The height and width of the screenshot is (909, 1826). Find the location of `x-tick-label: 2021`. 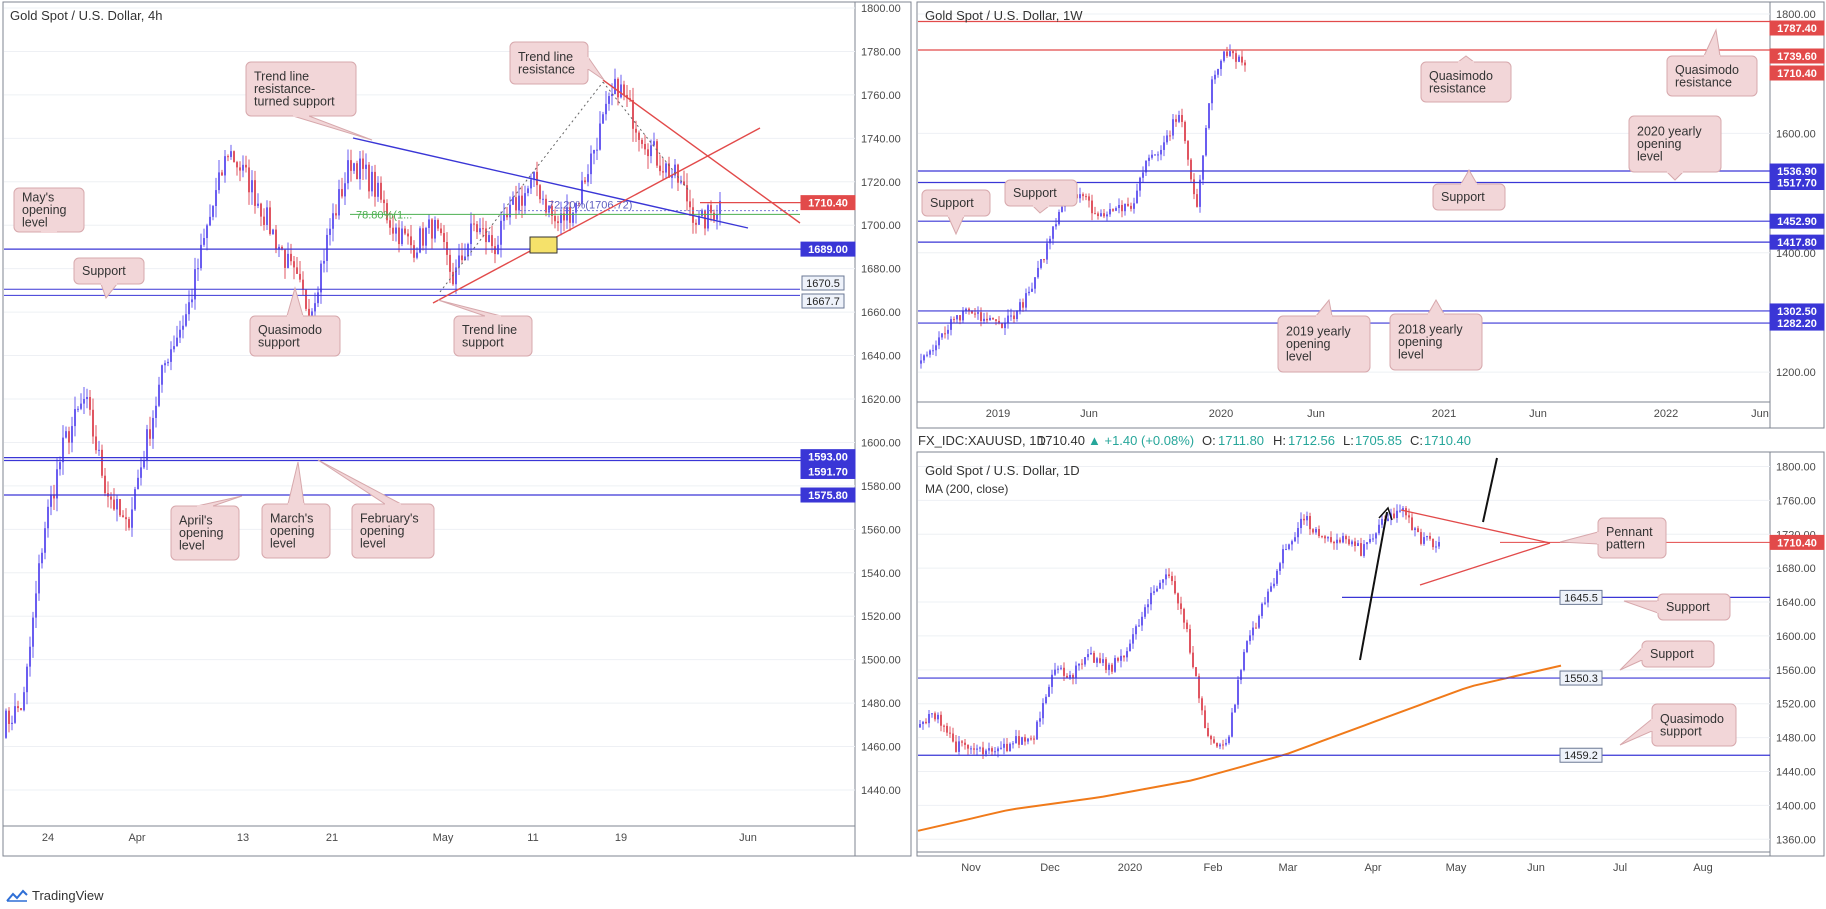

x-tick-label: 2021 is located at coordinates (1444, 414).